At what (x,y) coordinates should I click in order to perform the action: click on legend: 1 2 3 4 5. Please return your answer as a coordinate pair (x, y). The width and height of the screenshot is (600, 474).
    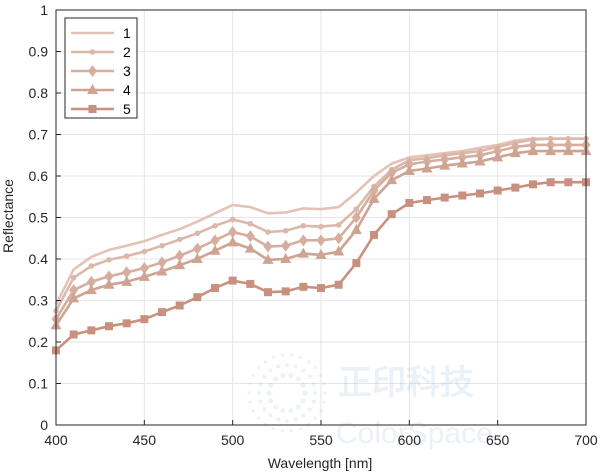
    Looking at the image, I should click on (101, 68).